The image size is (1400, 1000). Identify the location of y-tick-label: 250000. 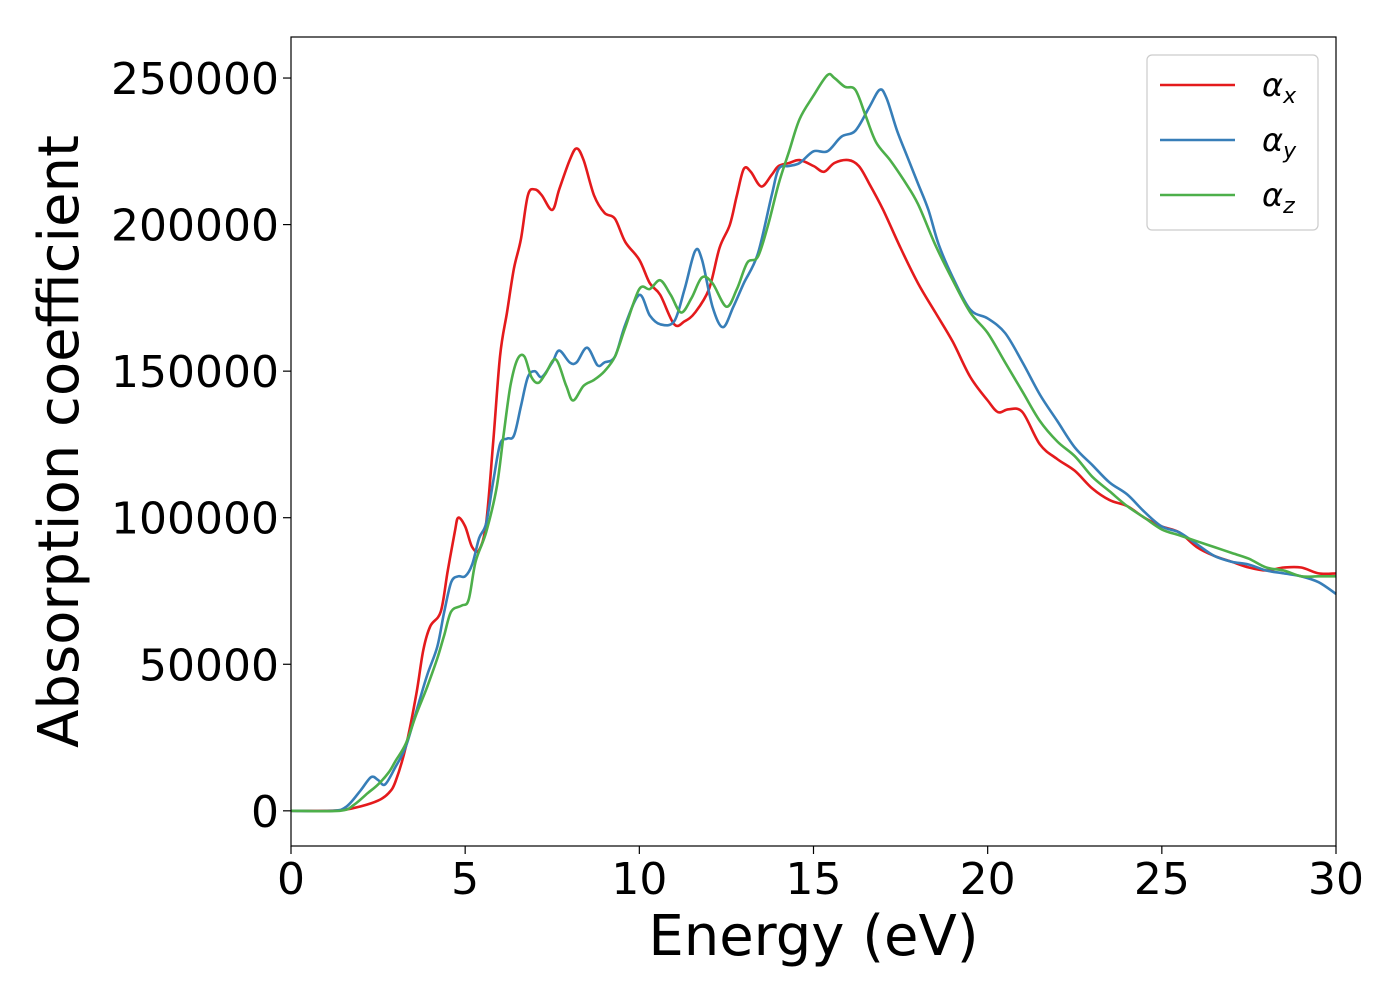
(195, 79).